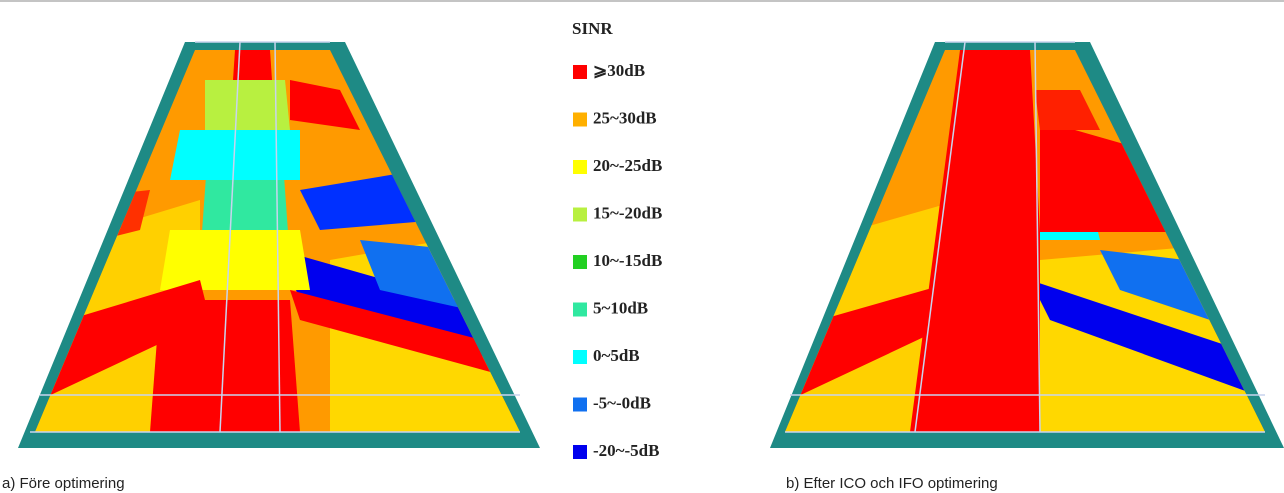 Image resolution: width=1284 pixels, height=493 pixels. I want to click on legend-label: 0~5dB, so click(616, 355).